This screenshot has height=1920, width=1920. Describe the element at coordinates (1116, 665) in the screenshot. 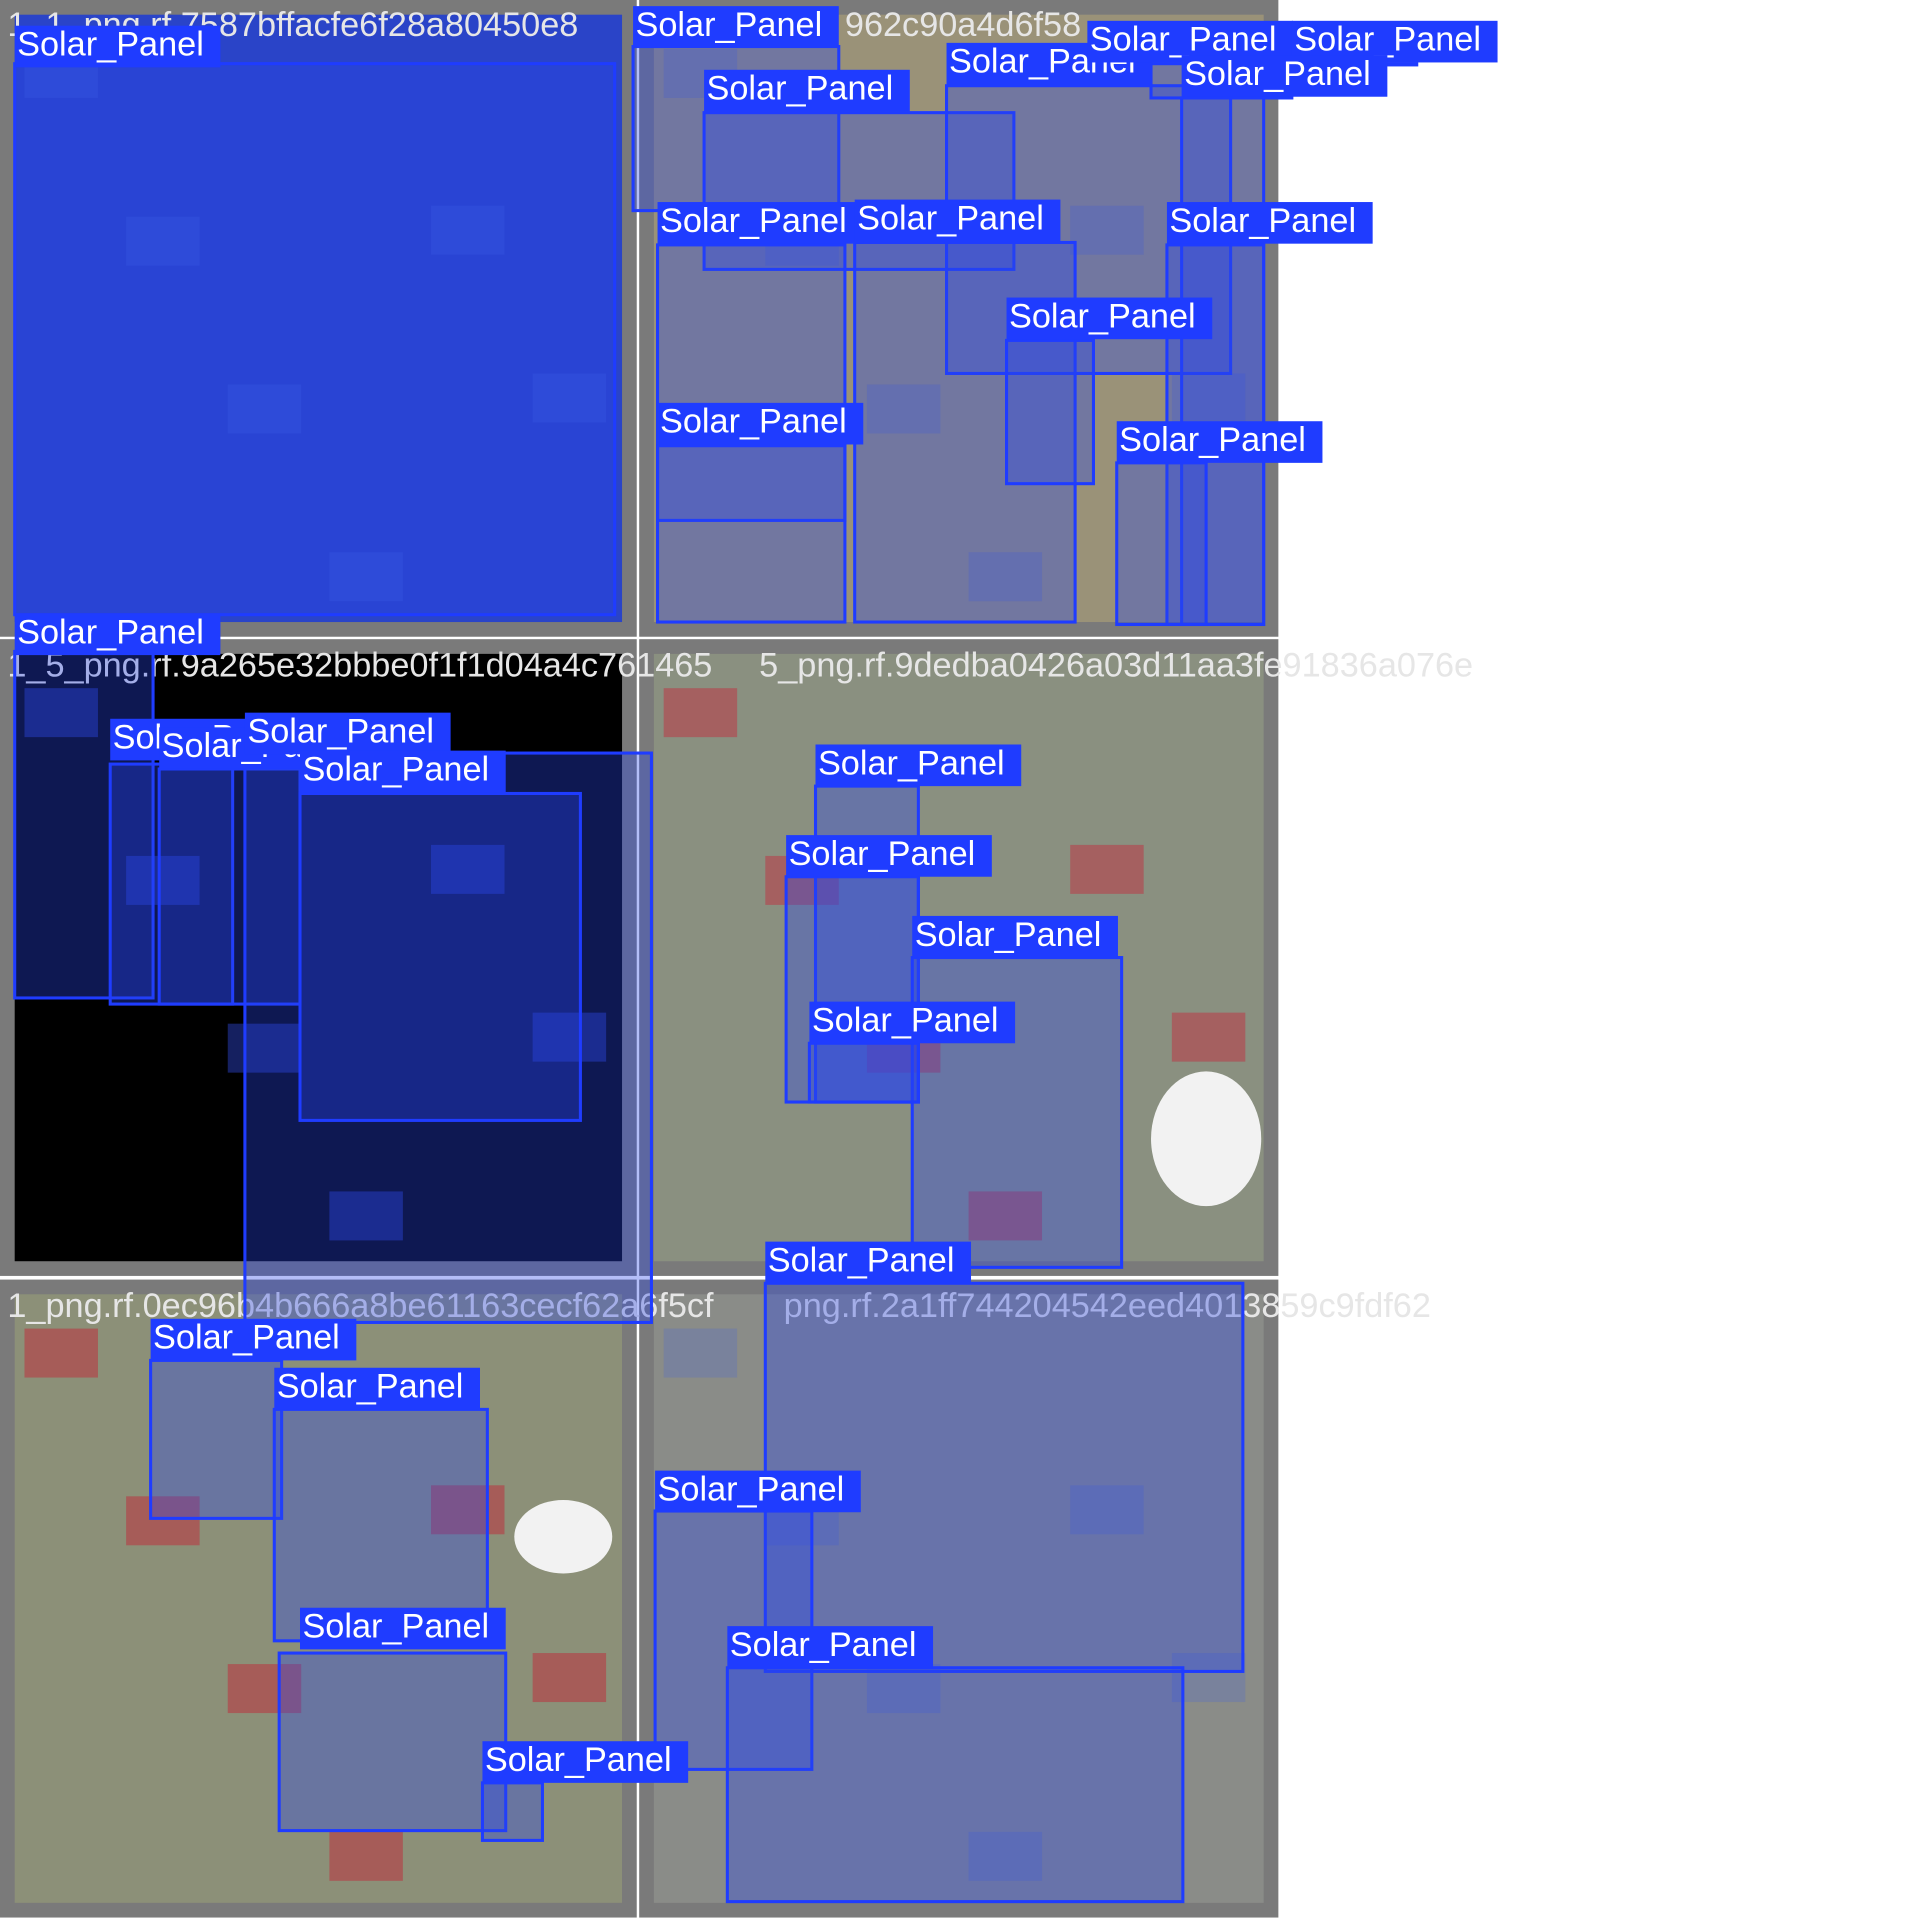

I see `tile-filename: 5_png.rf.9dedba0426a03d11aa3fe91836a076e` at that location.